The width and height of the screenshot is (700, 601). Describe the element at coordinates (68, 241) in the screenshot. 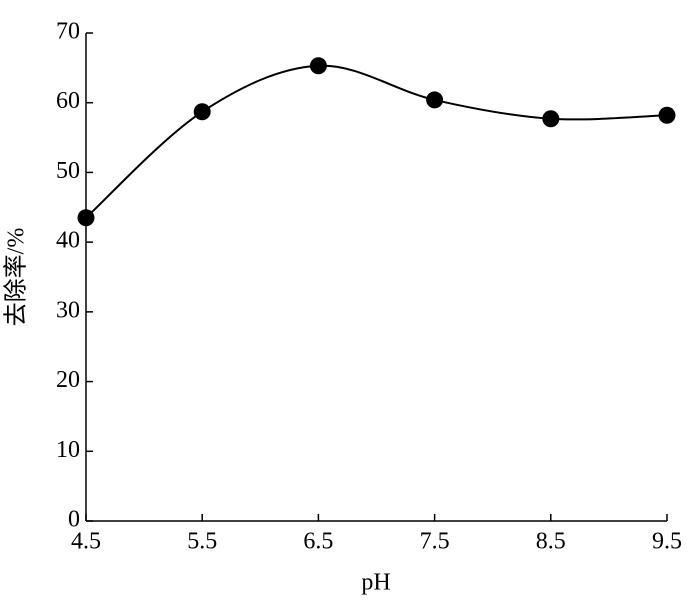

I see `y-tick-label: 40` at that location.